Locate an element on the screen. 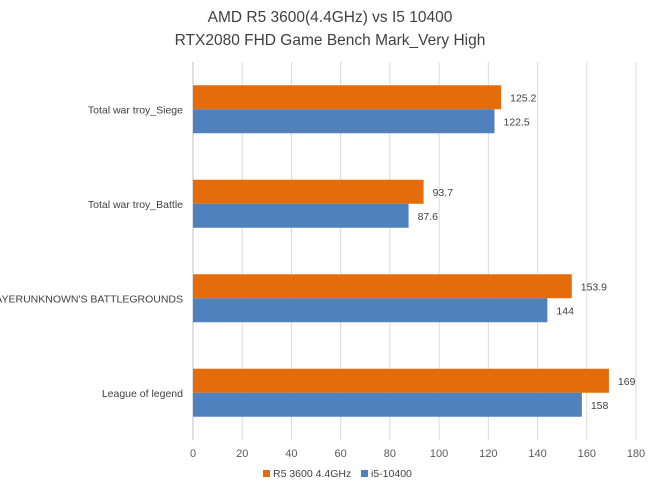 This screenshot has height=489, width=660. x-tick-label: 40 is located at coordinates (291, 454).